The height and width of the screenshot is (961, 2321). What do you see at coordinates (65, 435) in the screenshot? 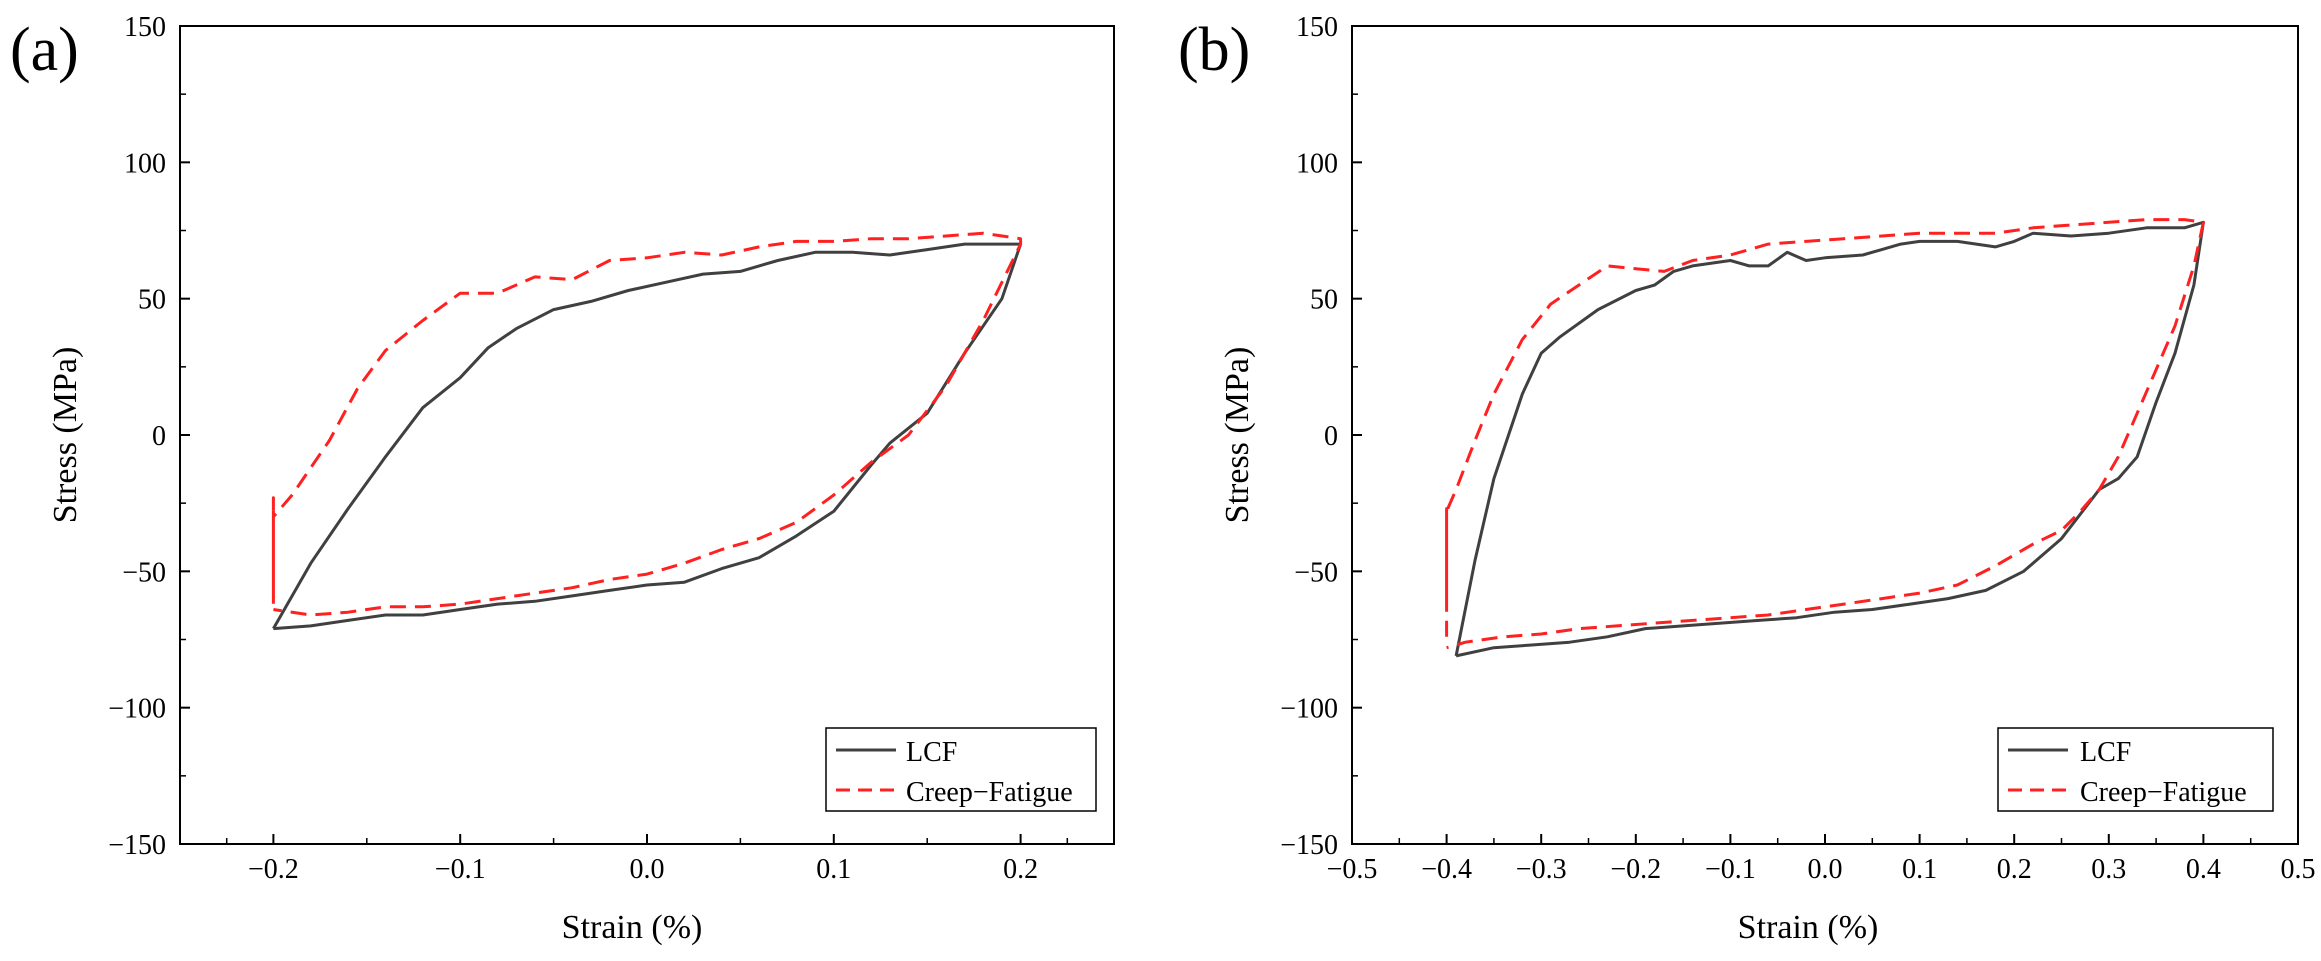
I see `y-axis-label-a: Stress (MPa)` at bounding box center [65, 435].